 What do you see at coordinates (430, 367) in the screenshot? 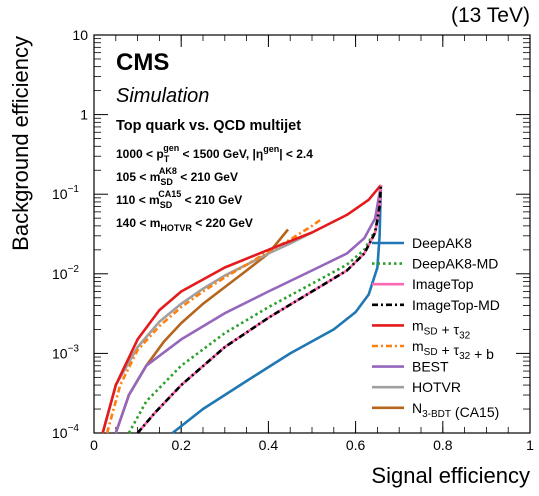
I see `legend-label-6: BEST` at bounding box center [430, 367].